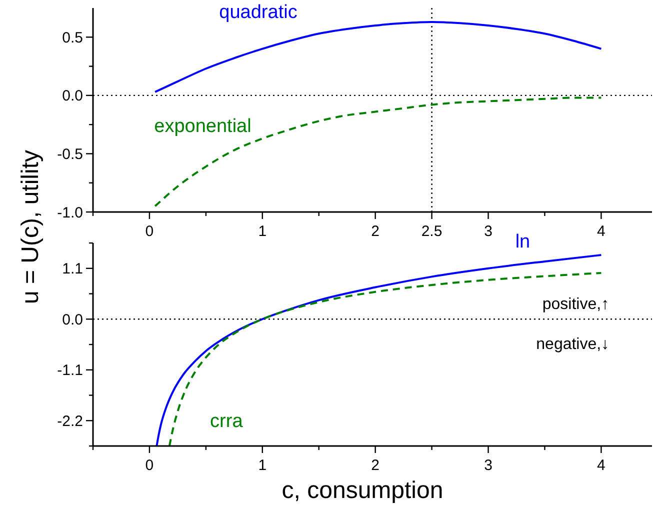 This screenshot has height=508, width=656. What do you see at coordinates (363, 490) in the screenshot?
I see `x-axis-title: c, consumption` at bounding box center [363, 490].